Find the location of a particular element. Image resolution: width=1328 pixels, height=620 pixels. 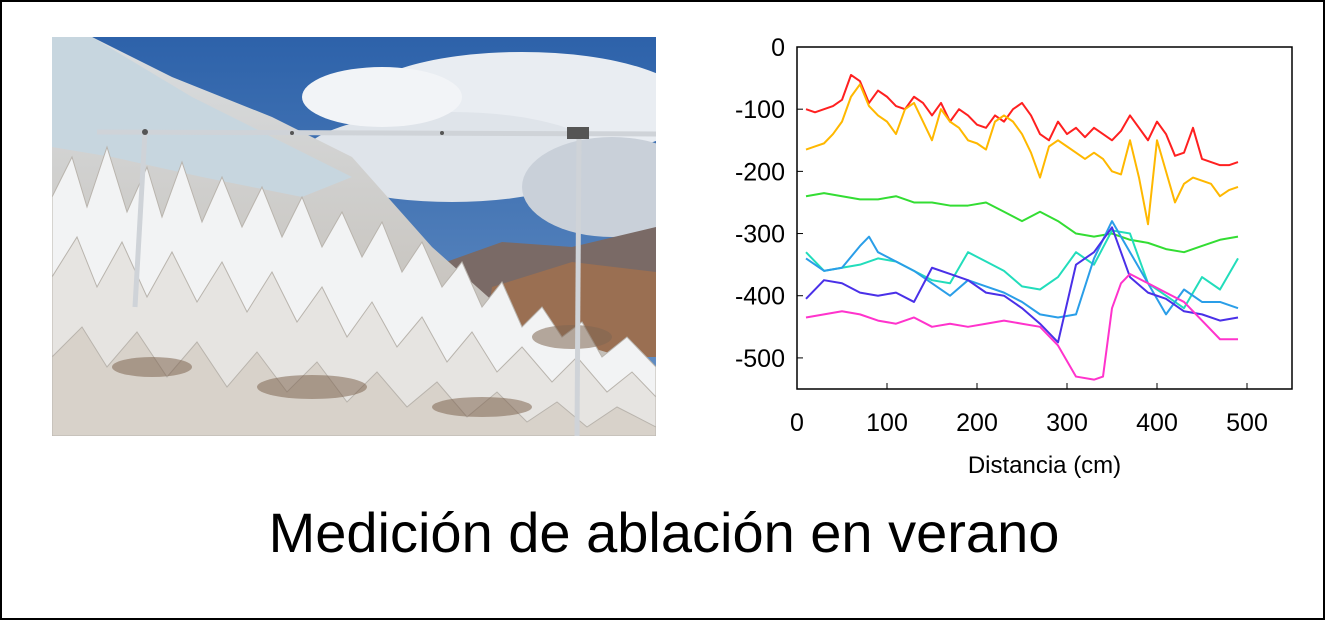

x-tick-label: 200 is located at coordinates (977, 423).